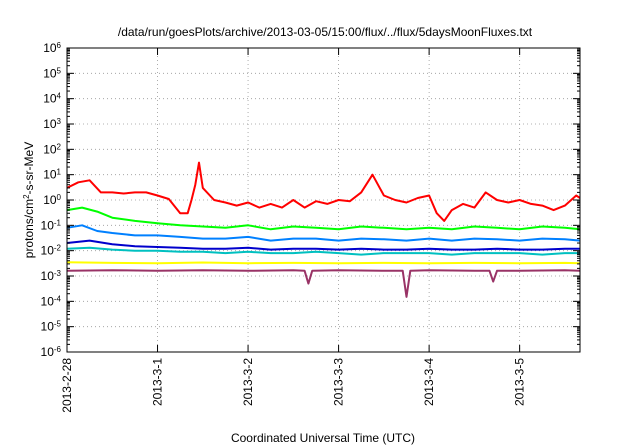  I want to click on y-tick-label: 10⁻⁶, so click(51, 352).